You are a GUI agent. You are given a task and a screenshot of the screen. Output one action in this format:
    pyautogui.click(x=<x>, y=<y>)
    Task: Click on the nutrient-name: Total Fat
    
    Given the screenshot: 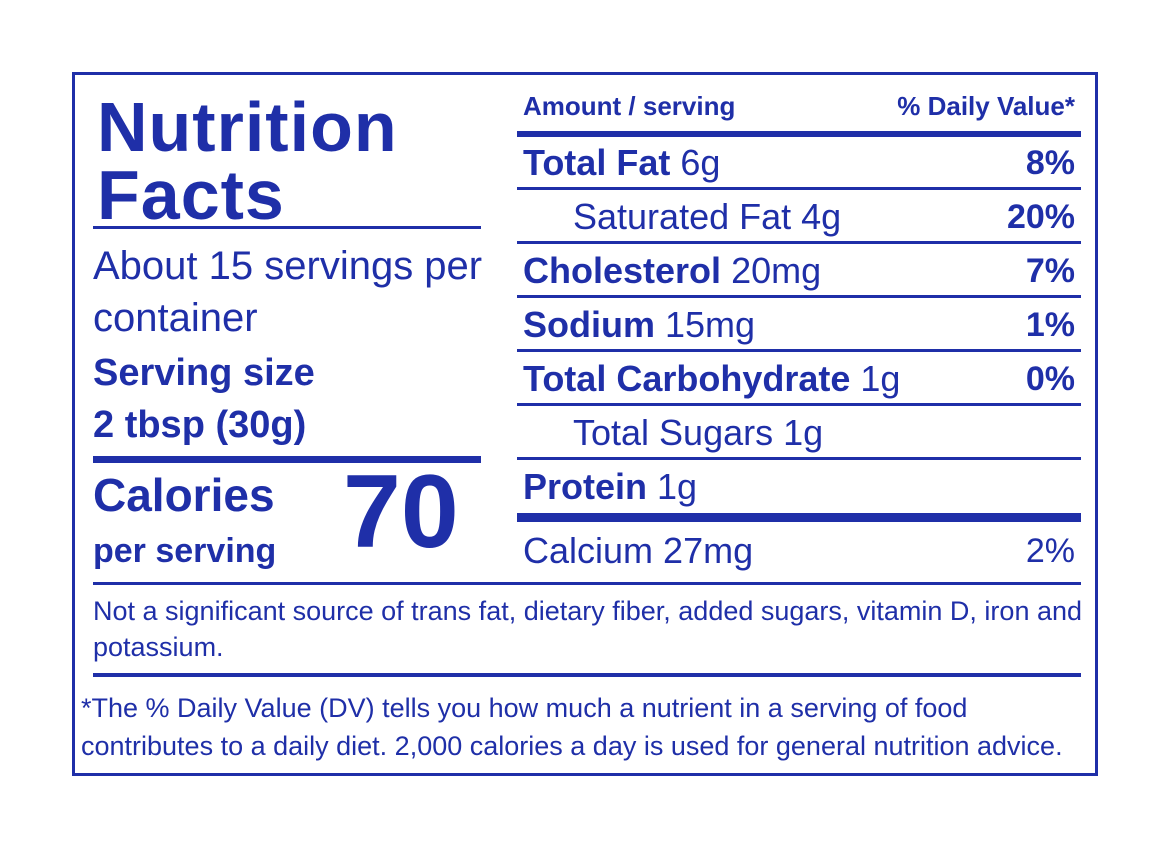 What is the action you would take?
    pyautogui.click(x=597, y=162)
    